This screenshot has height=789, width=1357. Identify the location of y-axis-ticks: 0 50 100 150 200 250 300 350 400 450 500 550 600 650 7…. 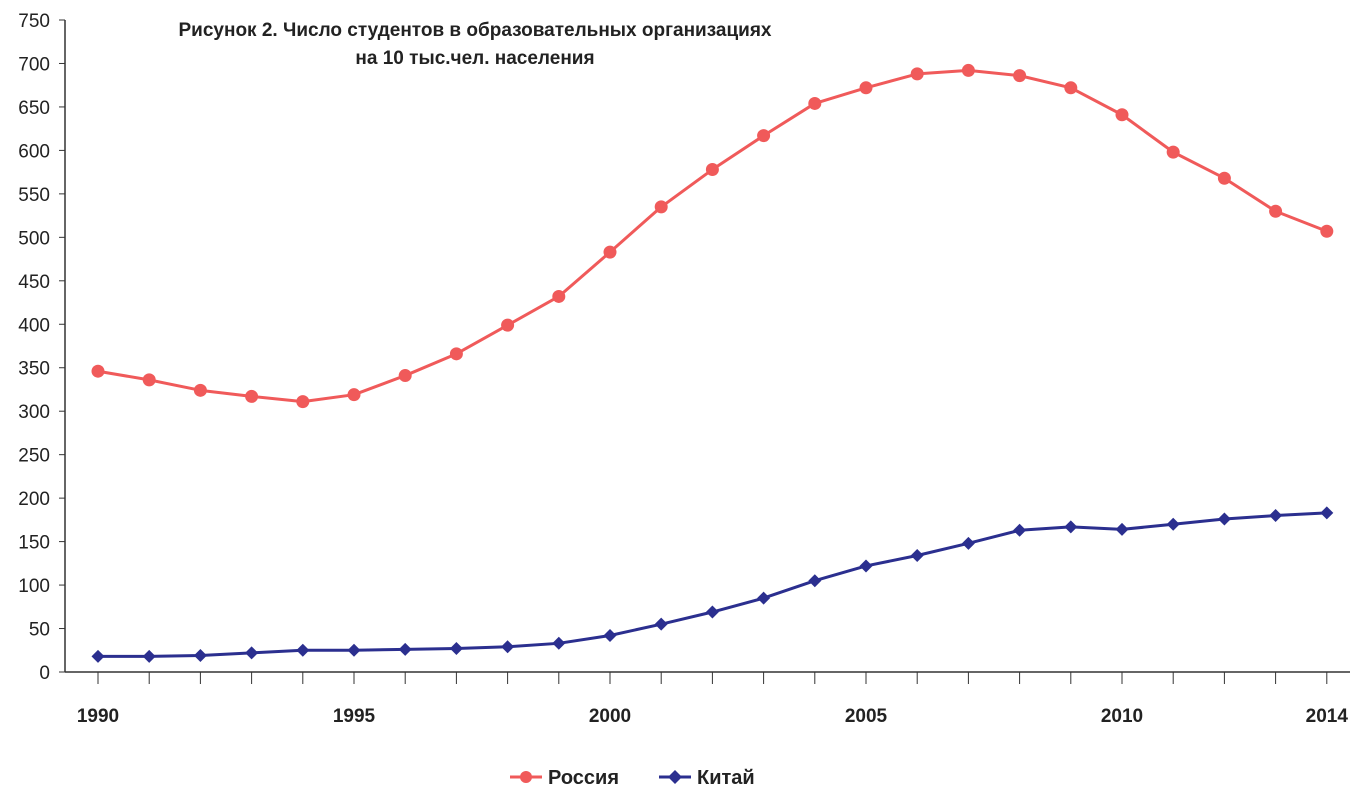
(41, 347).